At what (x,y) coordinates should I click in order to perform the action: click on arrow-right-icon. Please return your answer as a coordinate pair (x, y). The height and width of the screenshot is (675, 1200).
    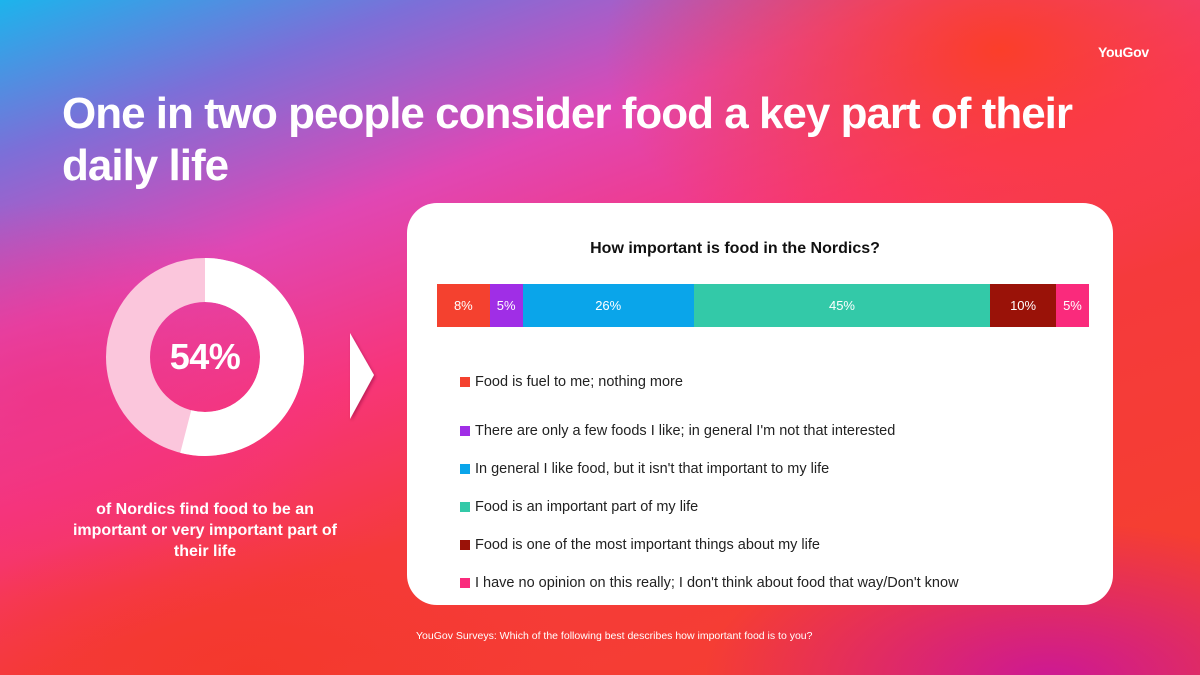
    Looking at the image, I should click on (362, 376).